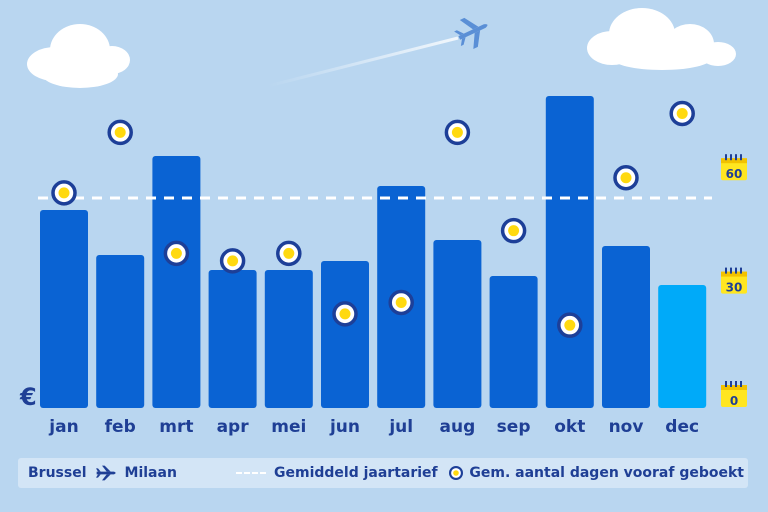 The image size is (768, 512). What do you see at coordinates (513, 230) in the screenshot?
I see `days-booked-marker-sep` at bounding box center [513, 230].